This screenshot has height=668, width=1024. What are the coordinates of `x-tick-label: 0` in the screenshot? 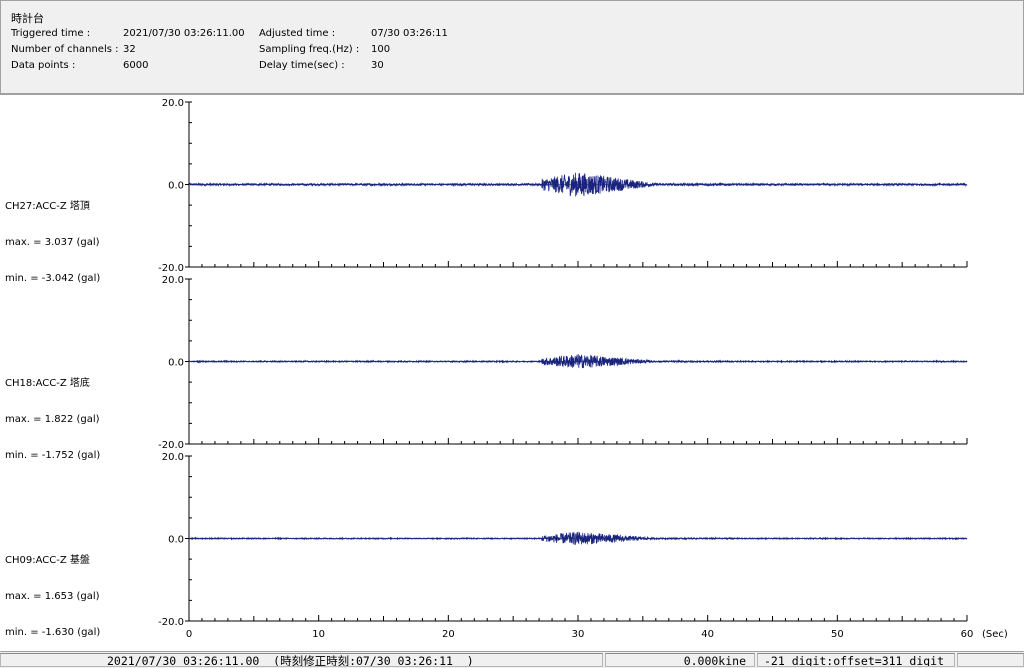 It's located at (189, 634).